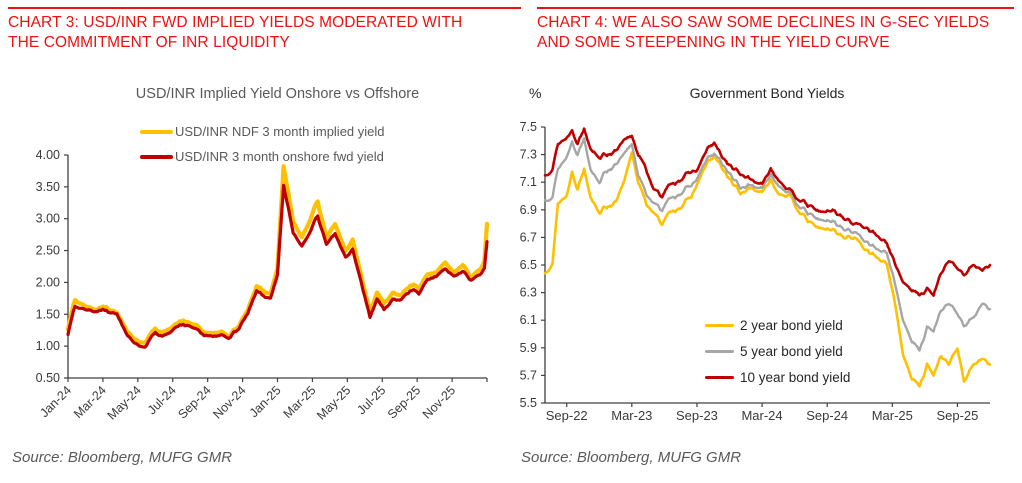 The image size is (1022, 483). I want to click on bond-2y-line-swatch, so click(719, 325).